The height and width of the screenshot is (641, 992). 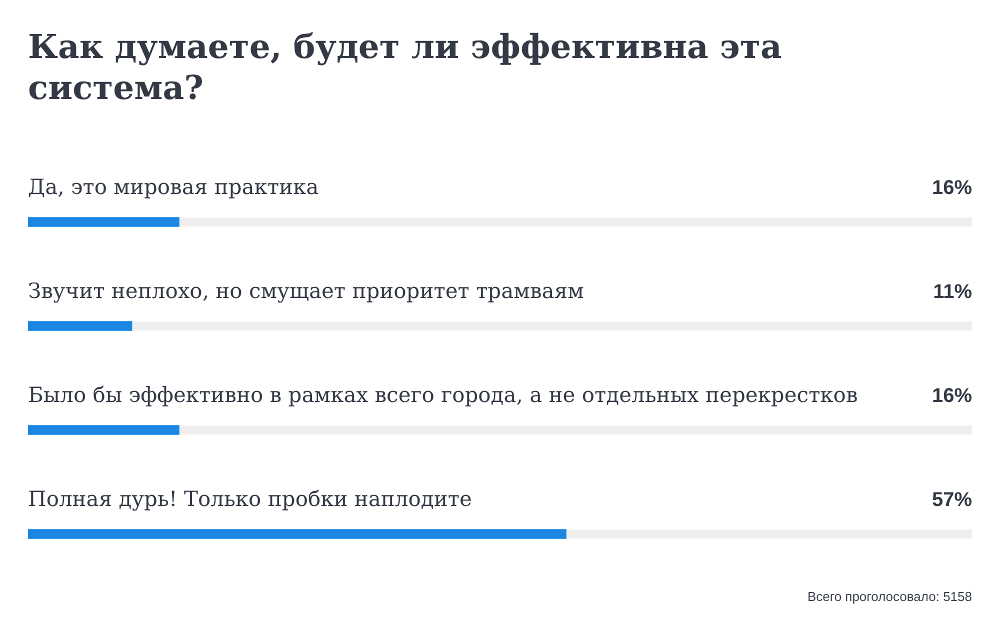 What do you see at coordinates (405, 67) in the screenshot?
I see `chart-title: Как думаете, будет ли эффективна эта система?` at bounding box center [405, 67].